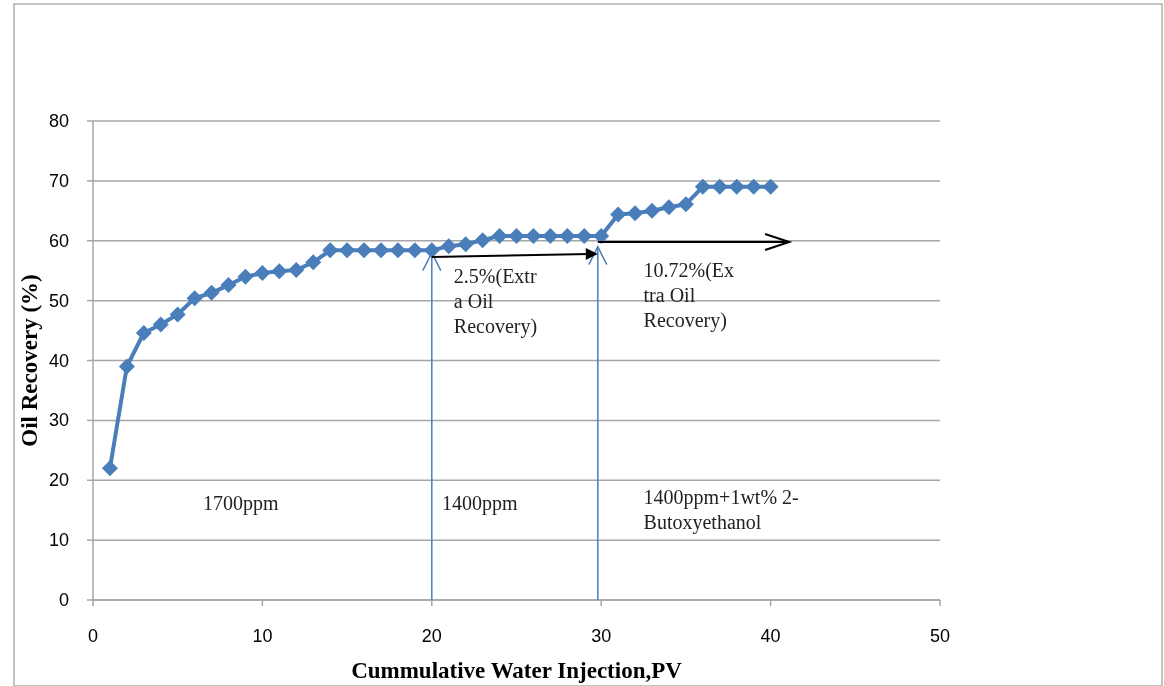 The height and width of the screenshot is (686, 1164). What do you see at coordinates (58, 480) in the screenshot?
I see `y-tick-label: 20` at bounding box center [58, 480].